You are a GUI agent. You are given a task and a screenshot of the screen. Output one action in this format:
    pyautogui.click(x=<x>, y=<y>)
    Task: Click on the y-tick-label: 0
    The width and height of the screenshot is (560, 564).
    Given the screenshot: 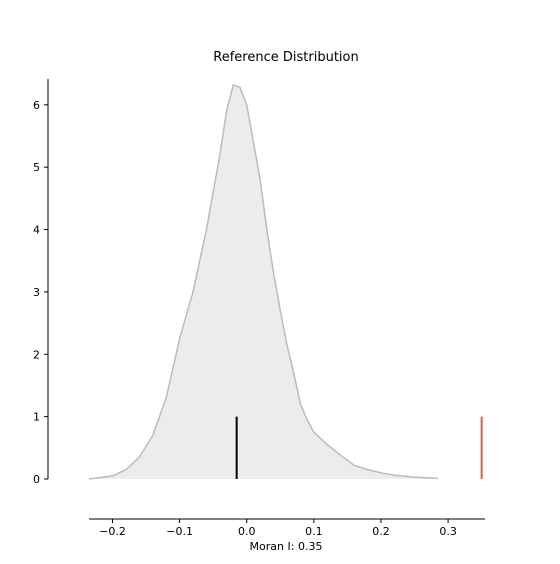 What is the action you would take?
    pyautogui.click(x=36, y=479)
    